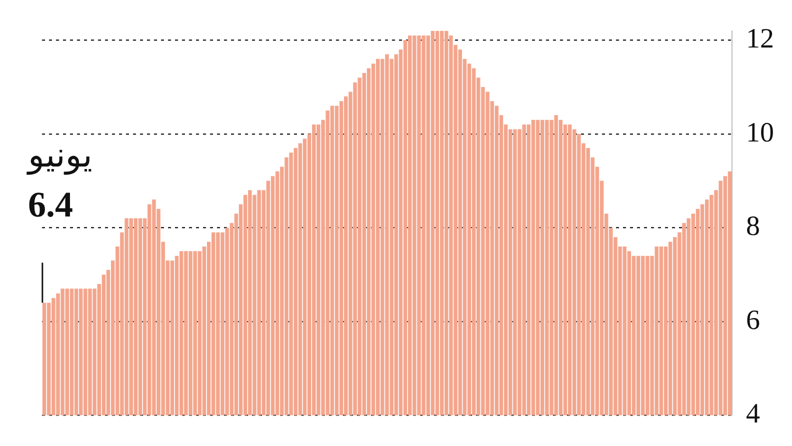 The height and width of the screenshot is (446, 792). I want to click on y-tick-label: 8, so click(753, 226).